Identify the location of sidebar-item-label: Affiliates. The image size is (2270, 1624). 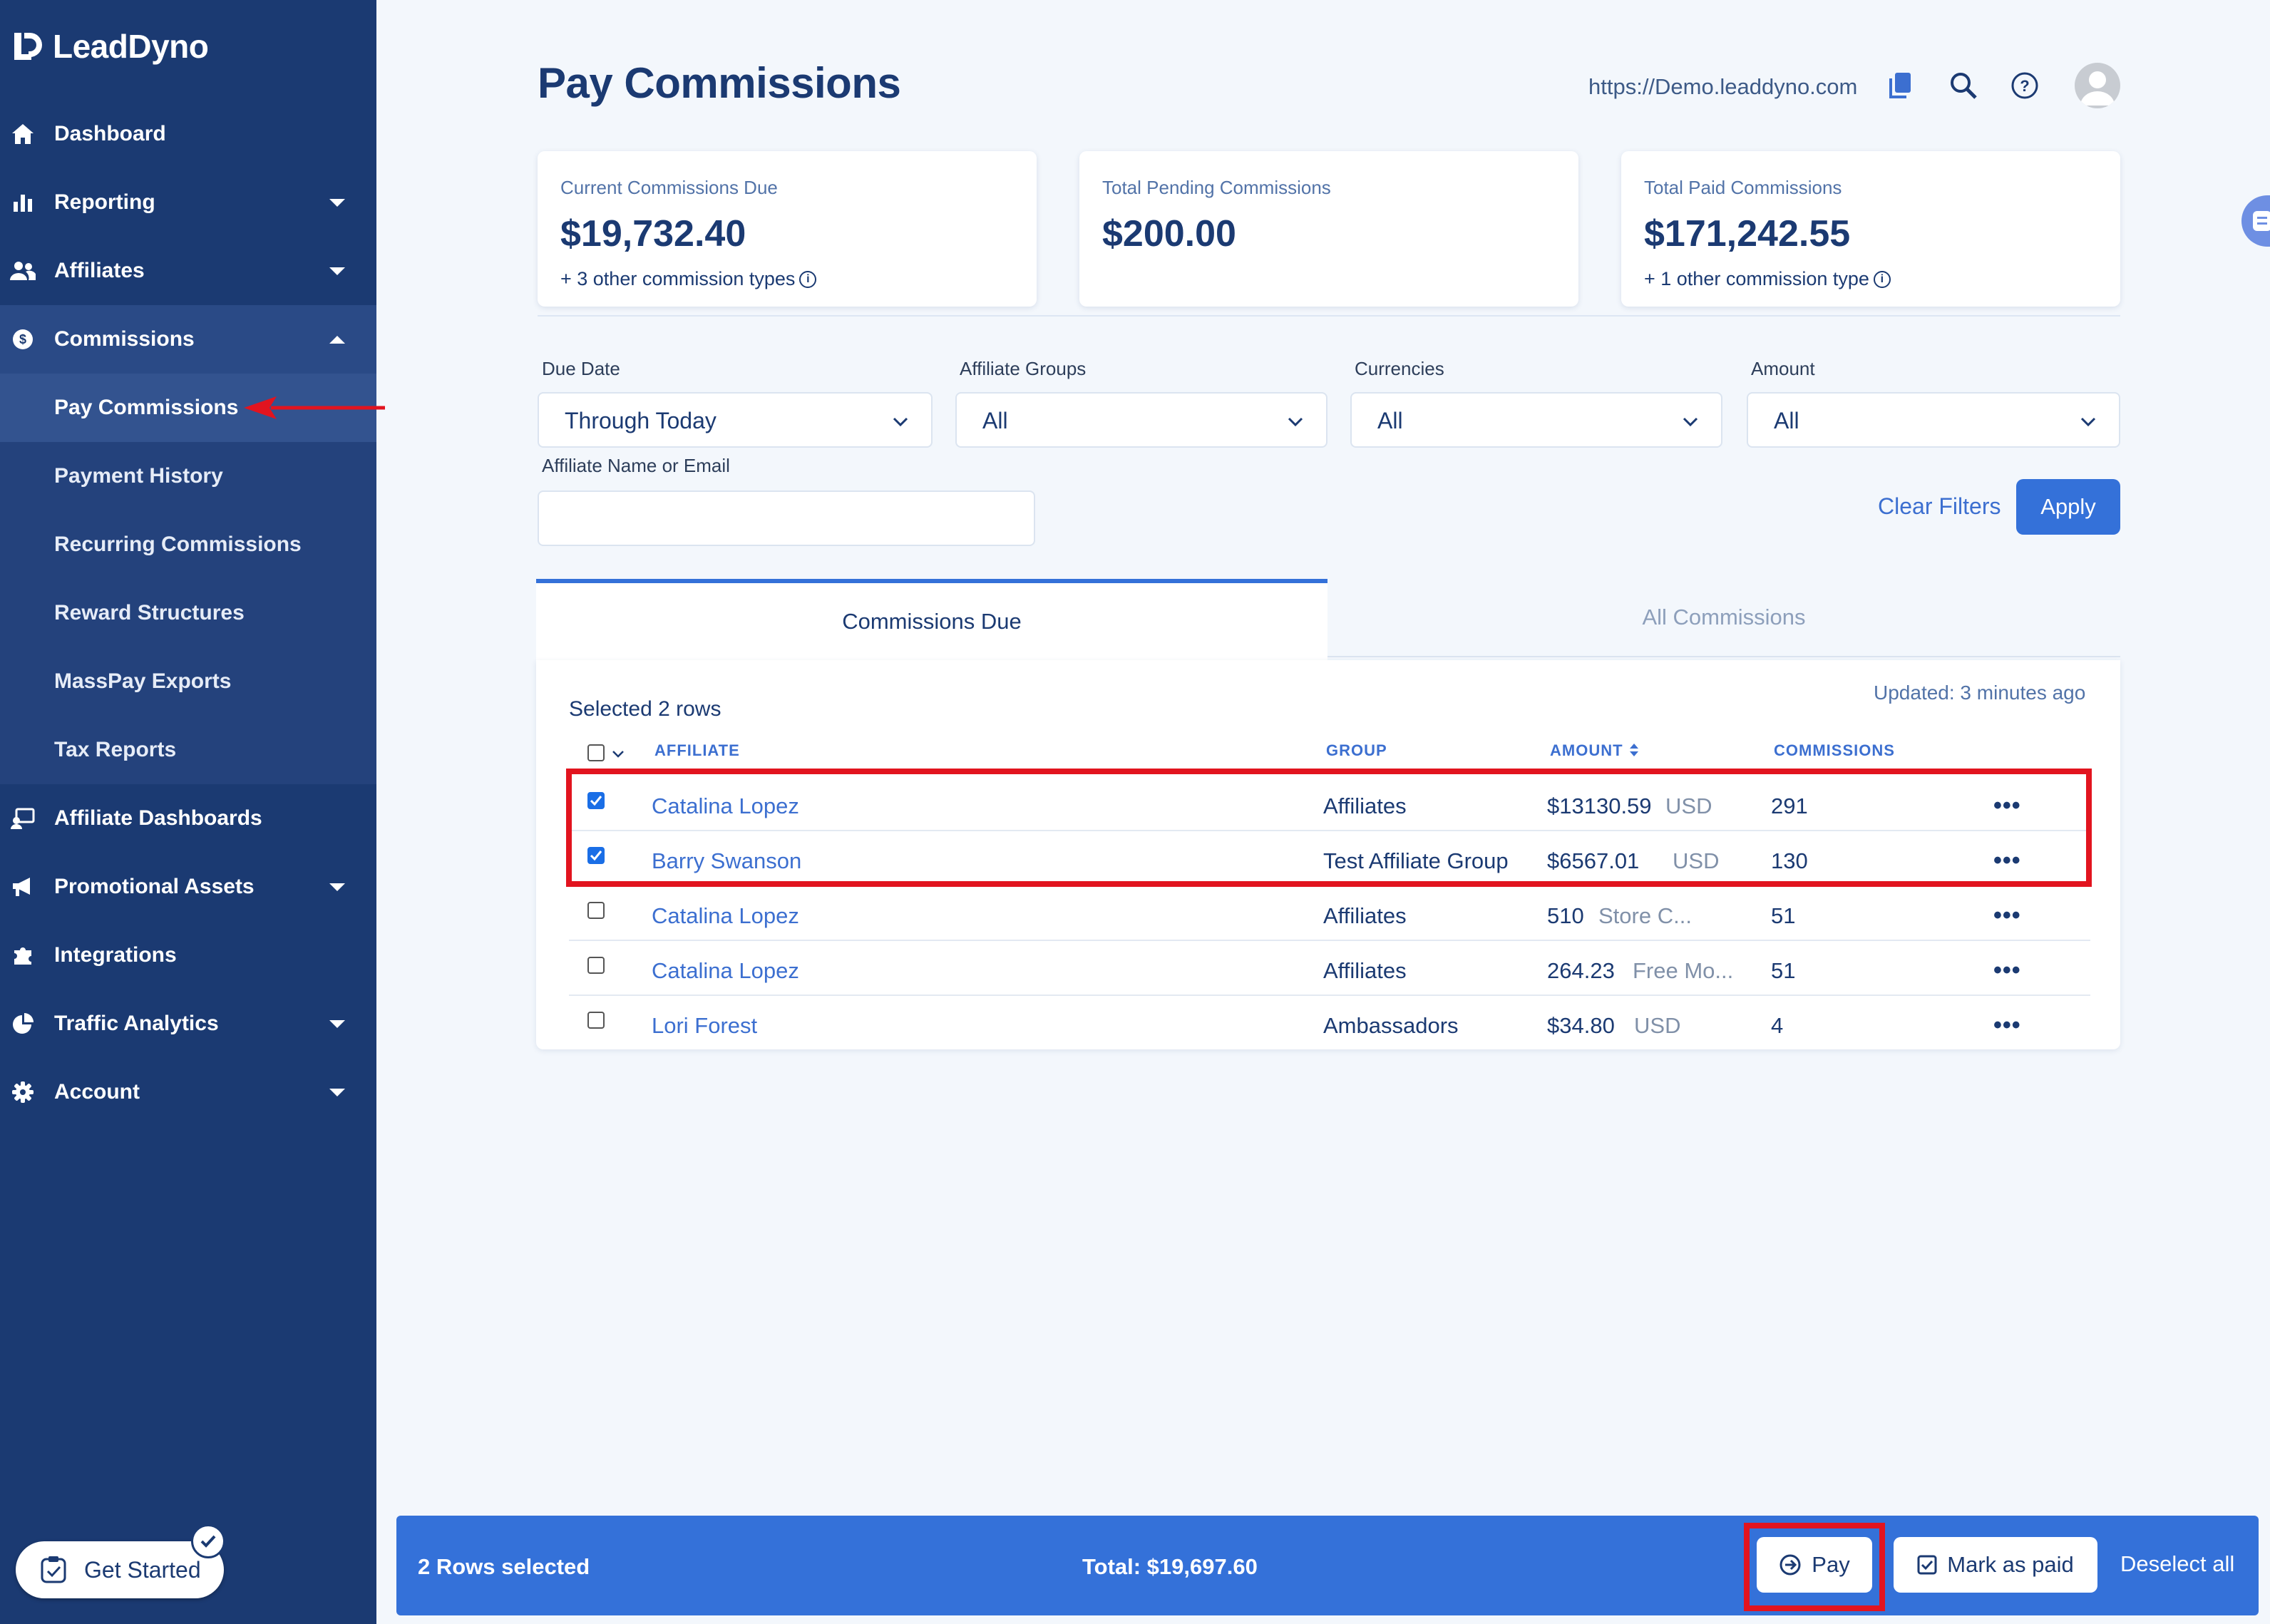
(99, 270).